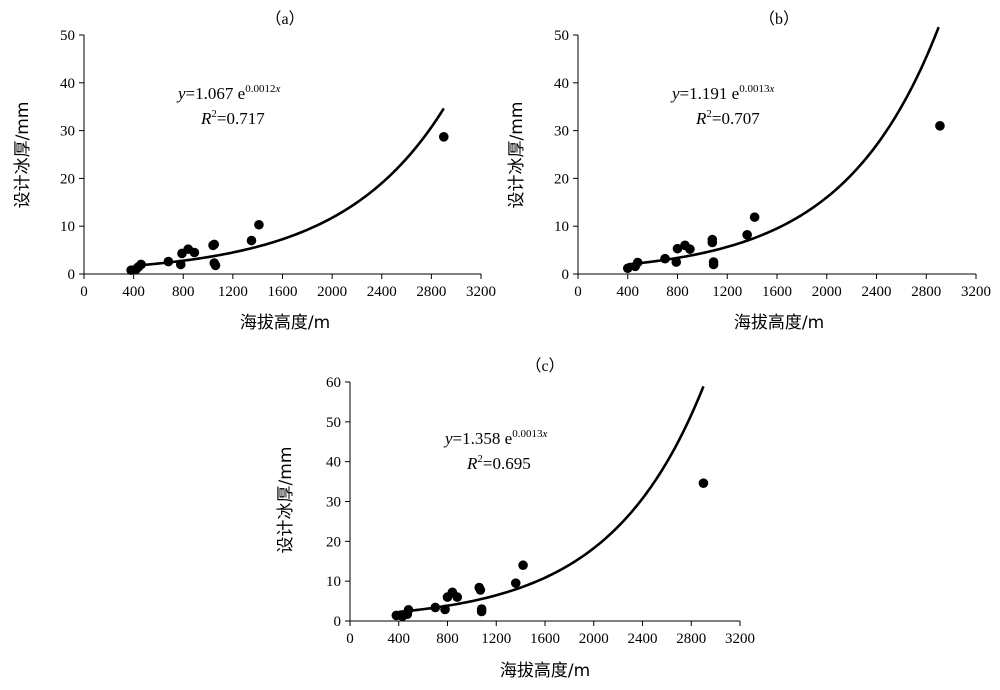  I want to click on panel-b-x-tick-label: 1200, so click(727, 292).